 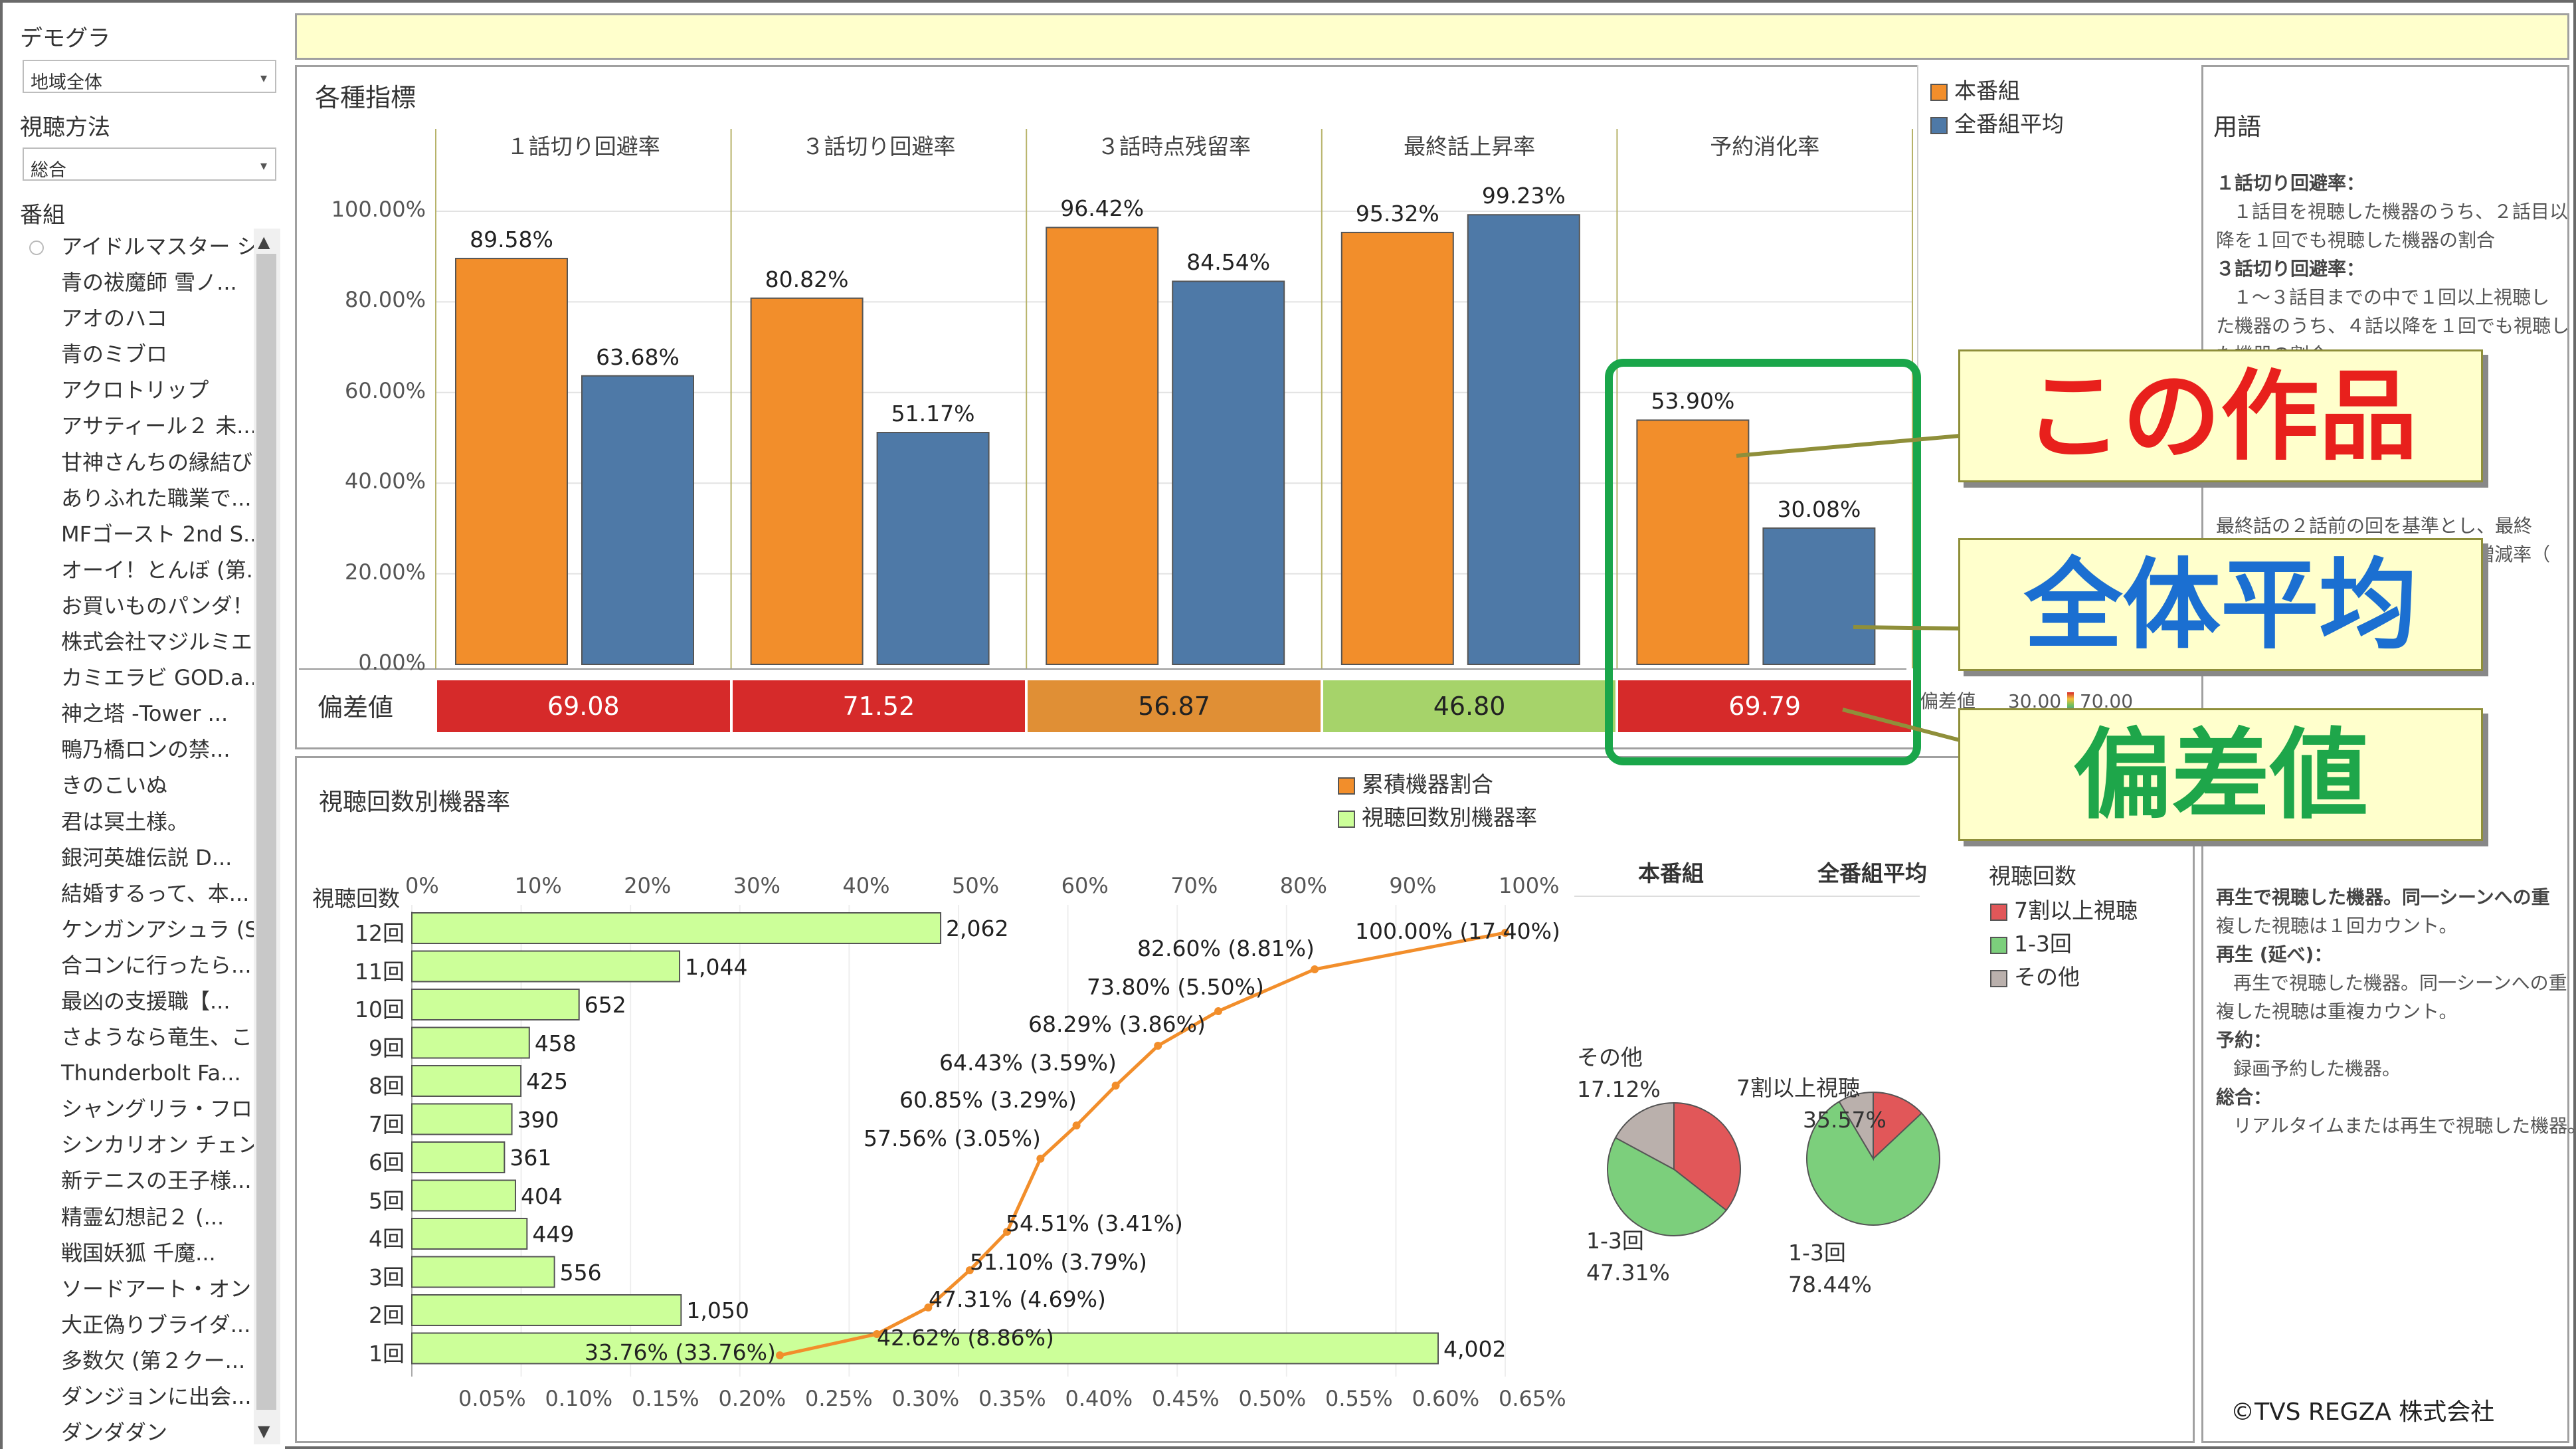 I want to click on program-item: アオのハコ, so click(x=139, y=318).